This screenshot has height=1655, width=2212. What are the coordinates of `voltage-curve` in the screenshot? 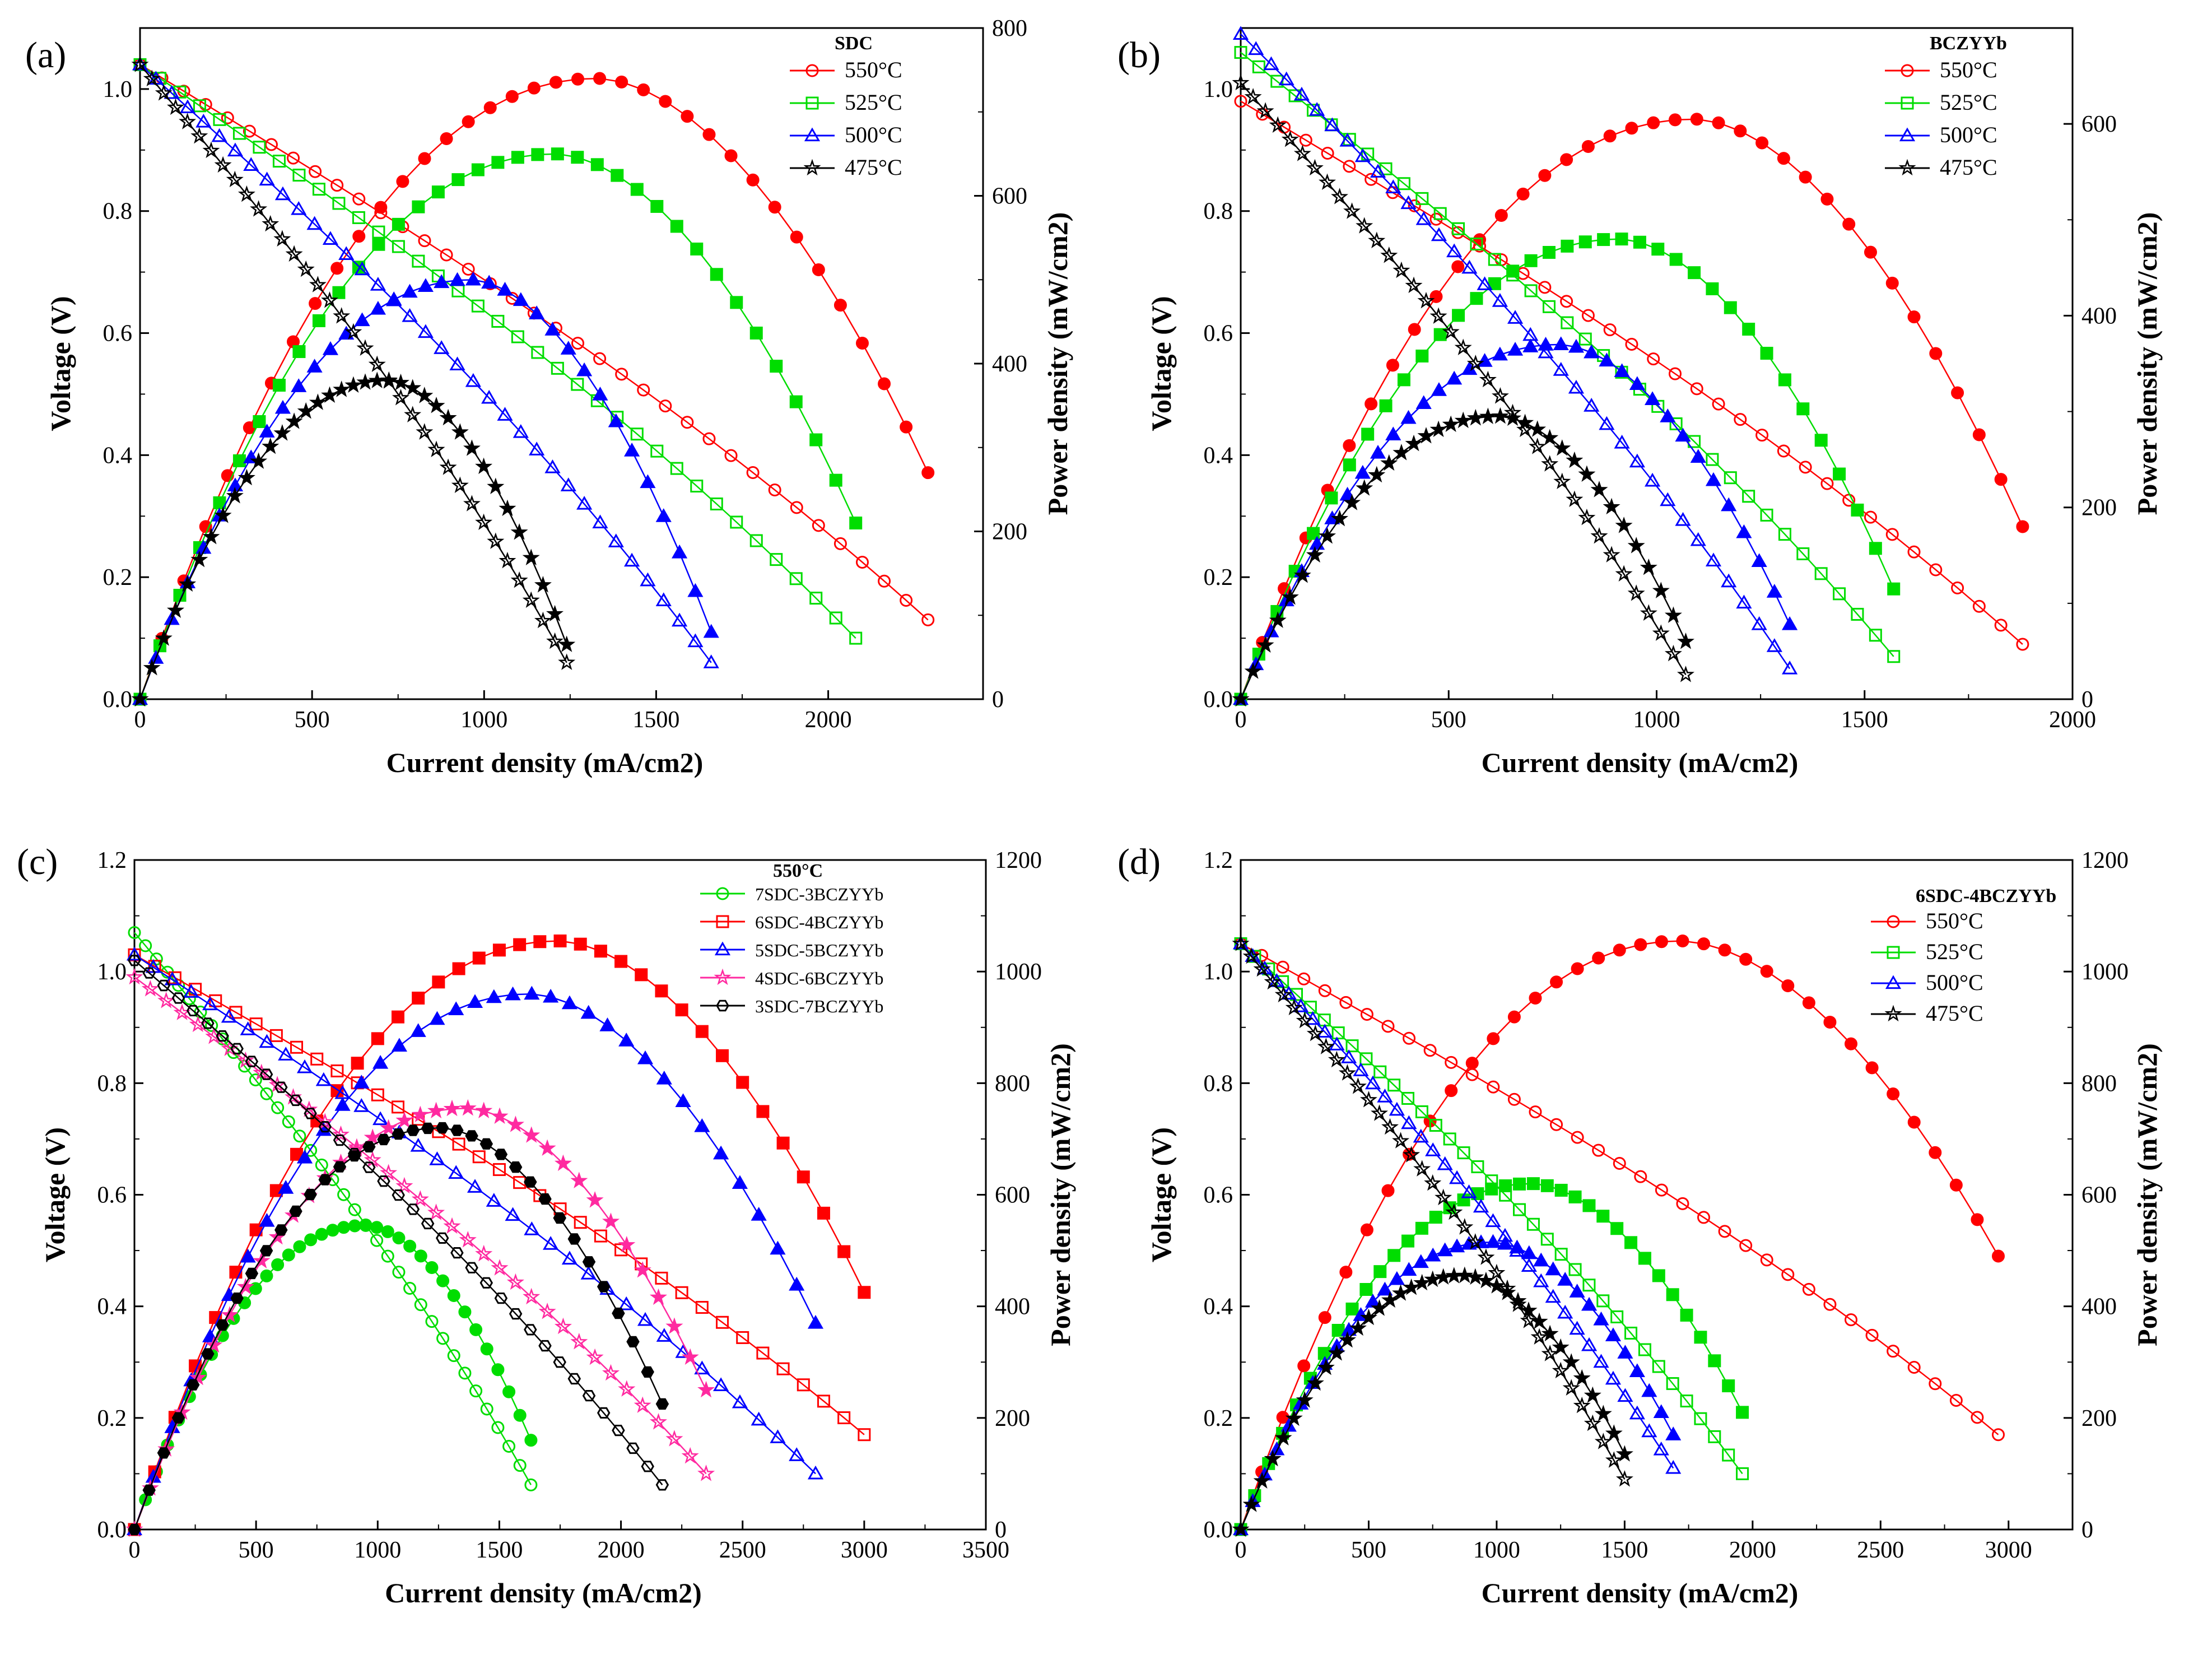 It's located at (420, 1226).